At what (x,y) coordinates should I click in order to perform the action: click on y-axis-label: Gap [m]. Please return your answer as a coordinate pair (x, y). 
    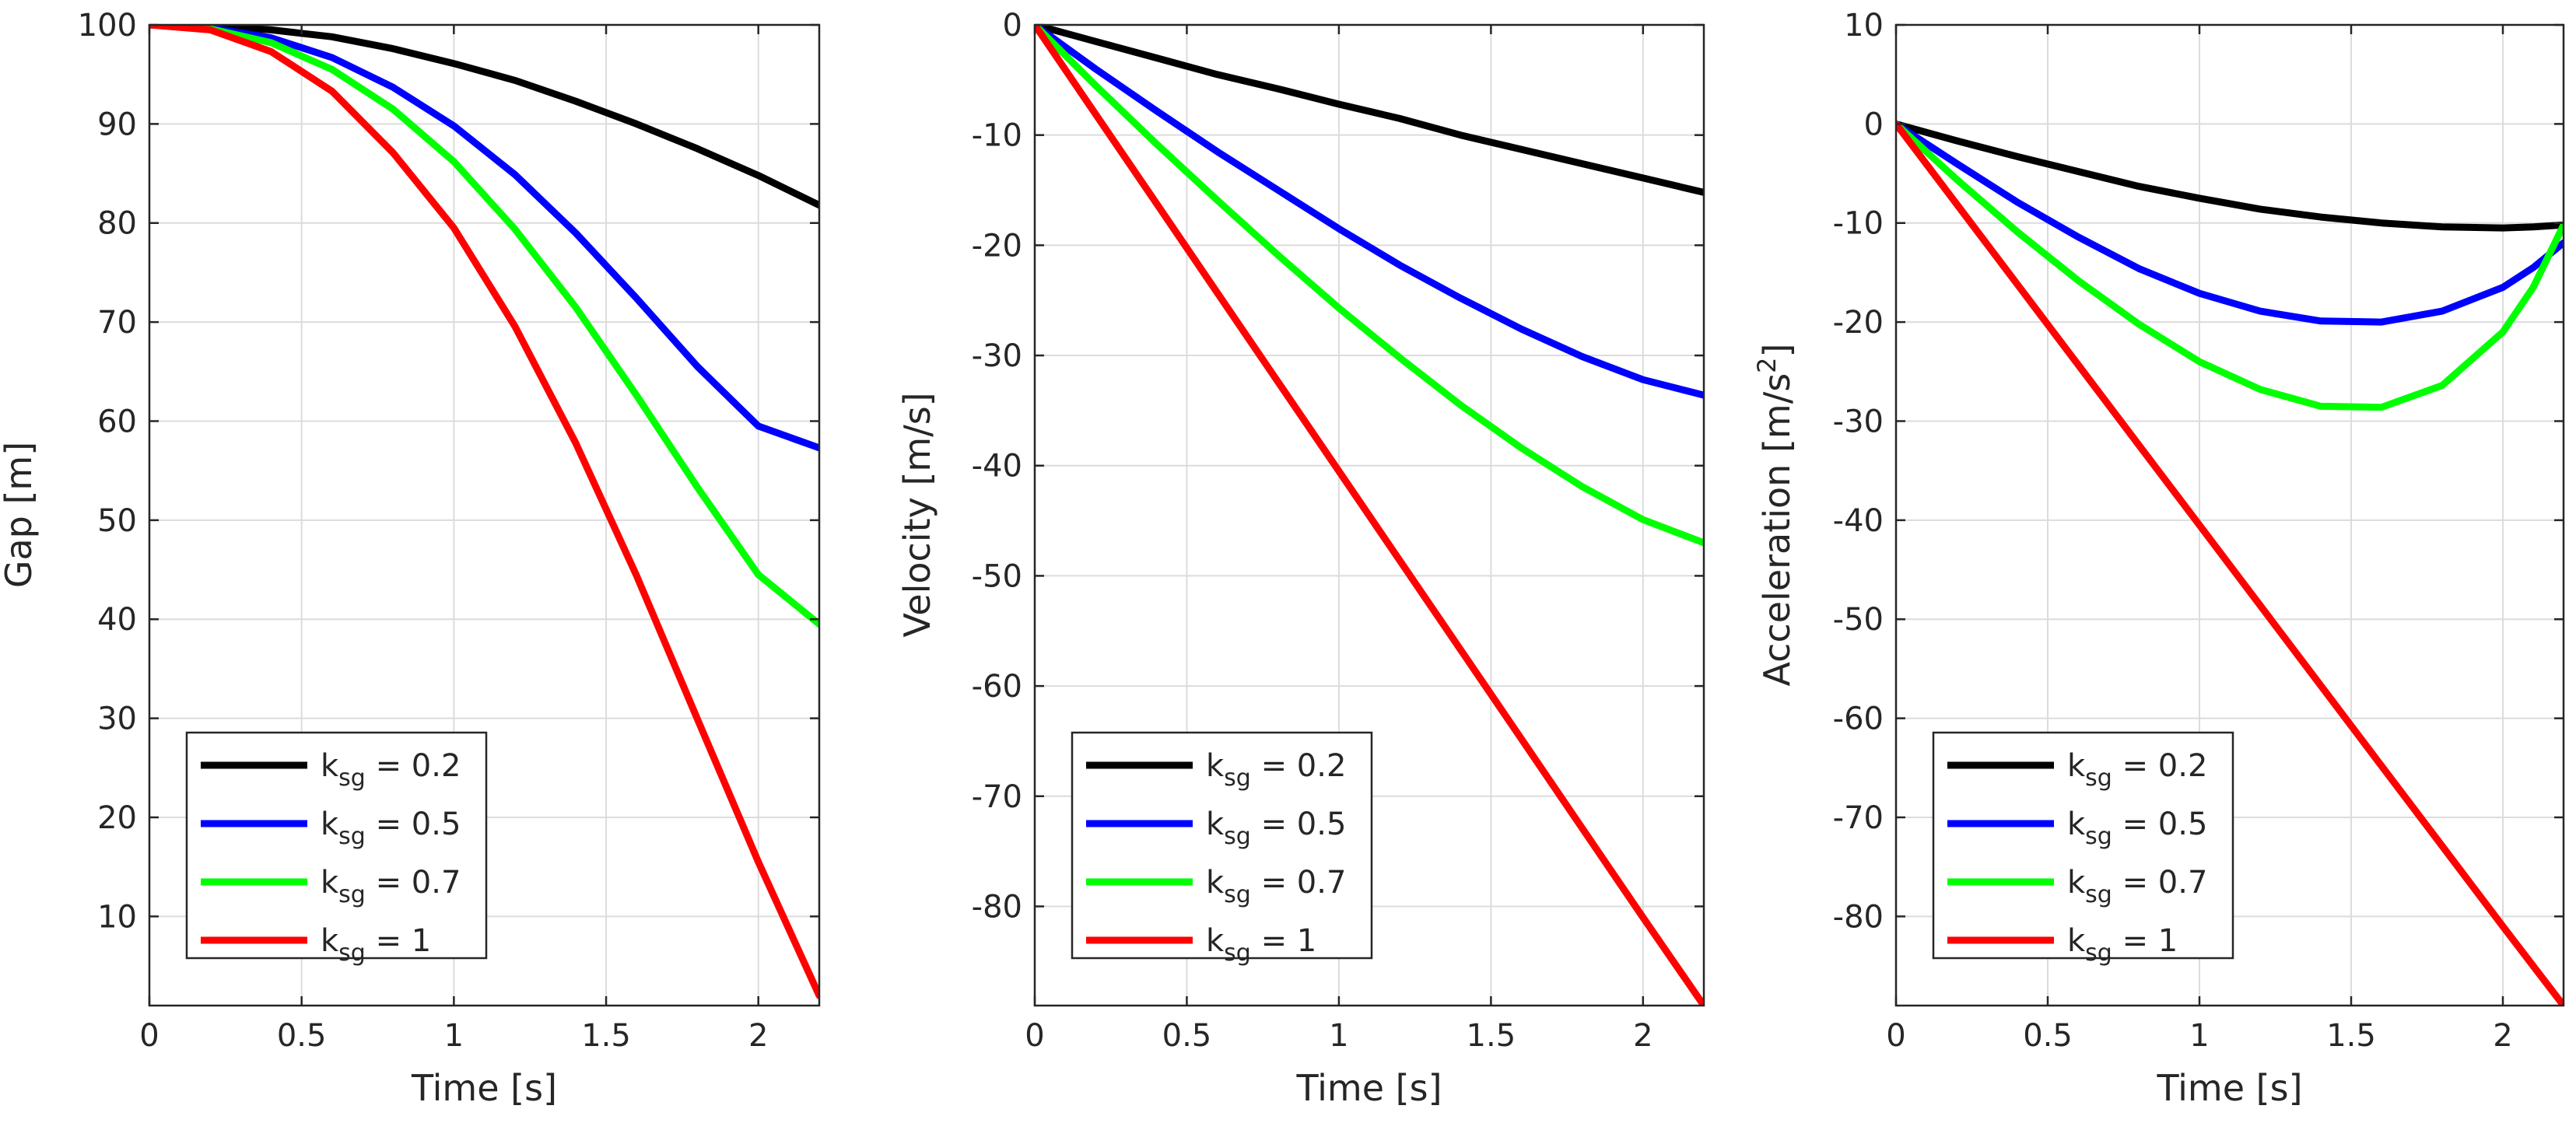
    Looking at the image, I should click on (20, 515).